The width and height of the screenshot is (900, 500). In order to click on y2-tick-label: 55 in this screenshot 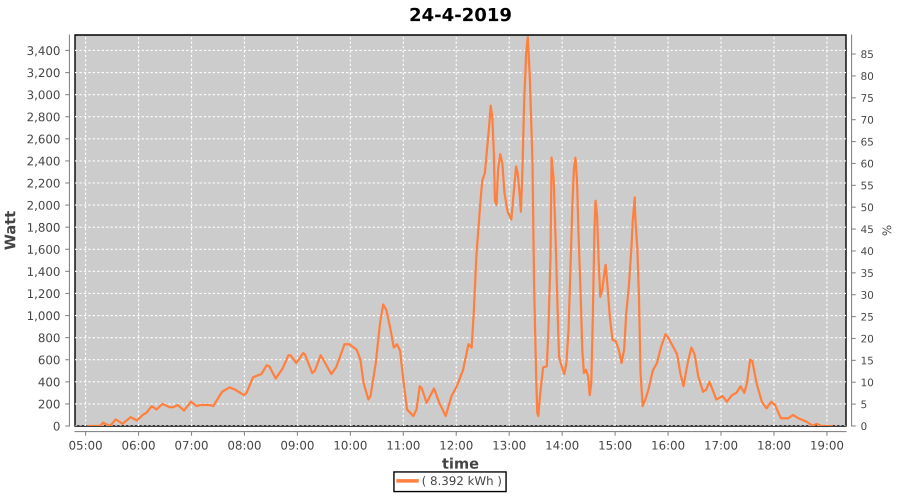, I will do `click(867, 186)`.